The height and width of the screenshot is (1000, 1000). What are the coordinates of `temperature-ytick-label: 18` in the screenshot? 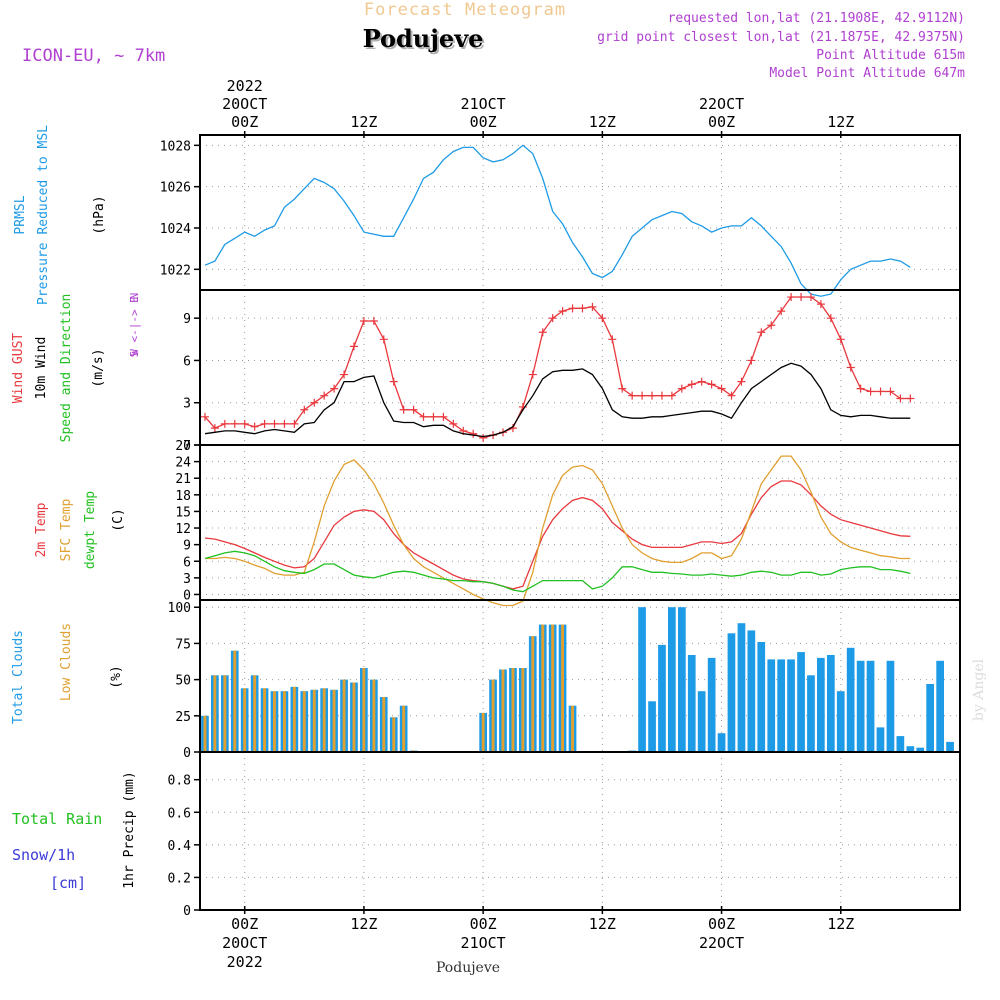 It's located at (183, 496).